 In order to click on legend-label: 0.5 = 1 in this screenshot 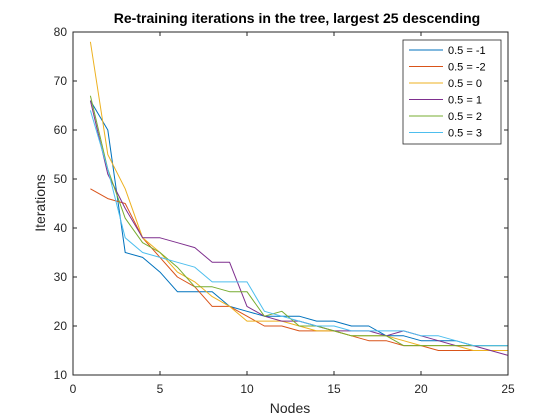, I will do `click(465, 101)`.